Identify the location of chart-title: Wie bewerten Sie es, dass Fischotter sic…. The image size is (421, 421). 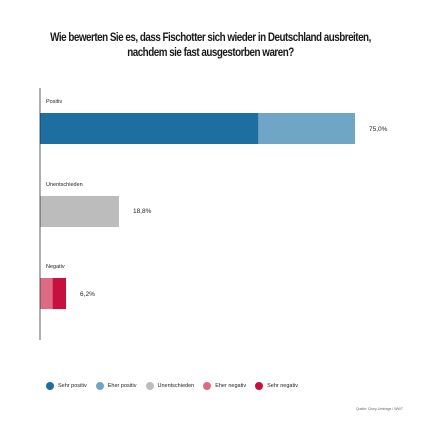
(210, 45).